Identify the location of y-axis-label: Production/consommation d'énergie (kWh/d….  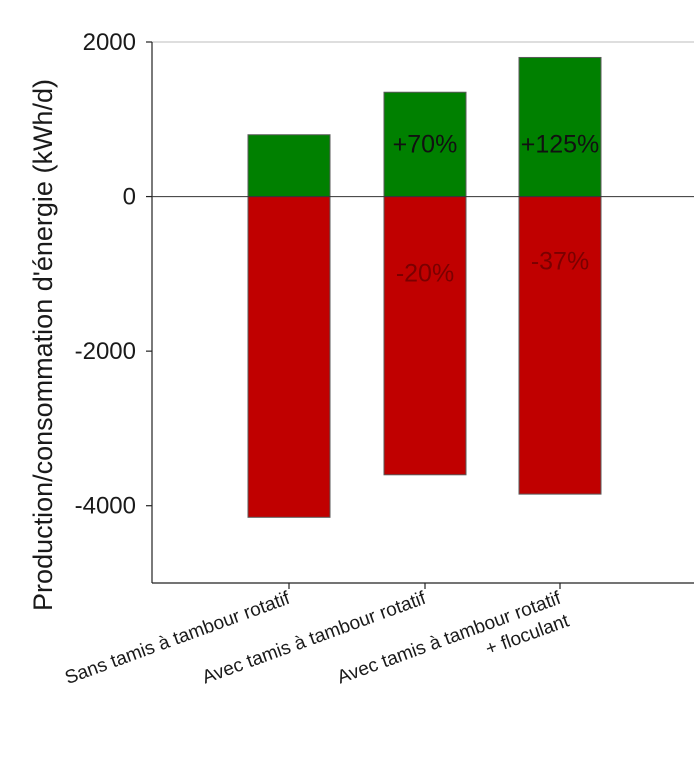
(43, 345).